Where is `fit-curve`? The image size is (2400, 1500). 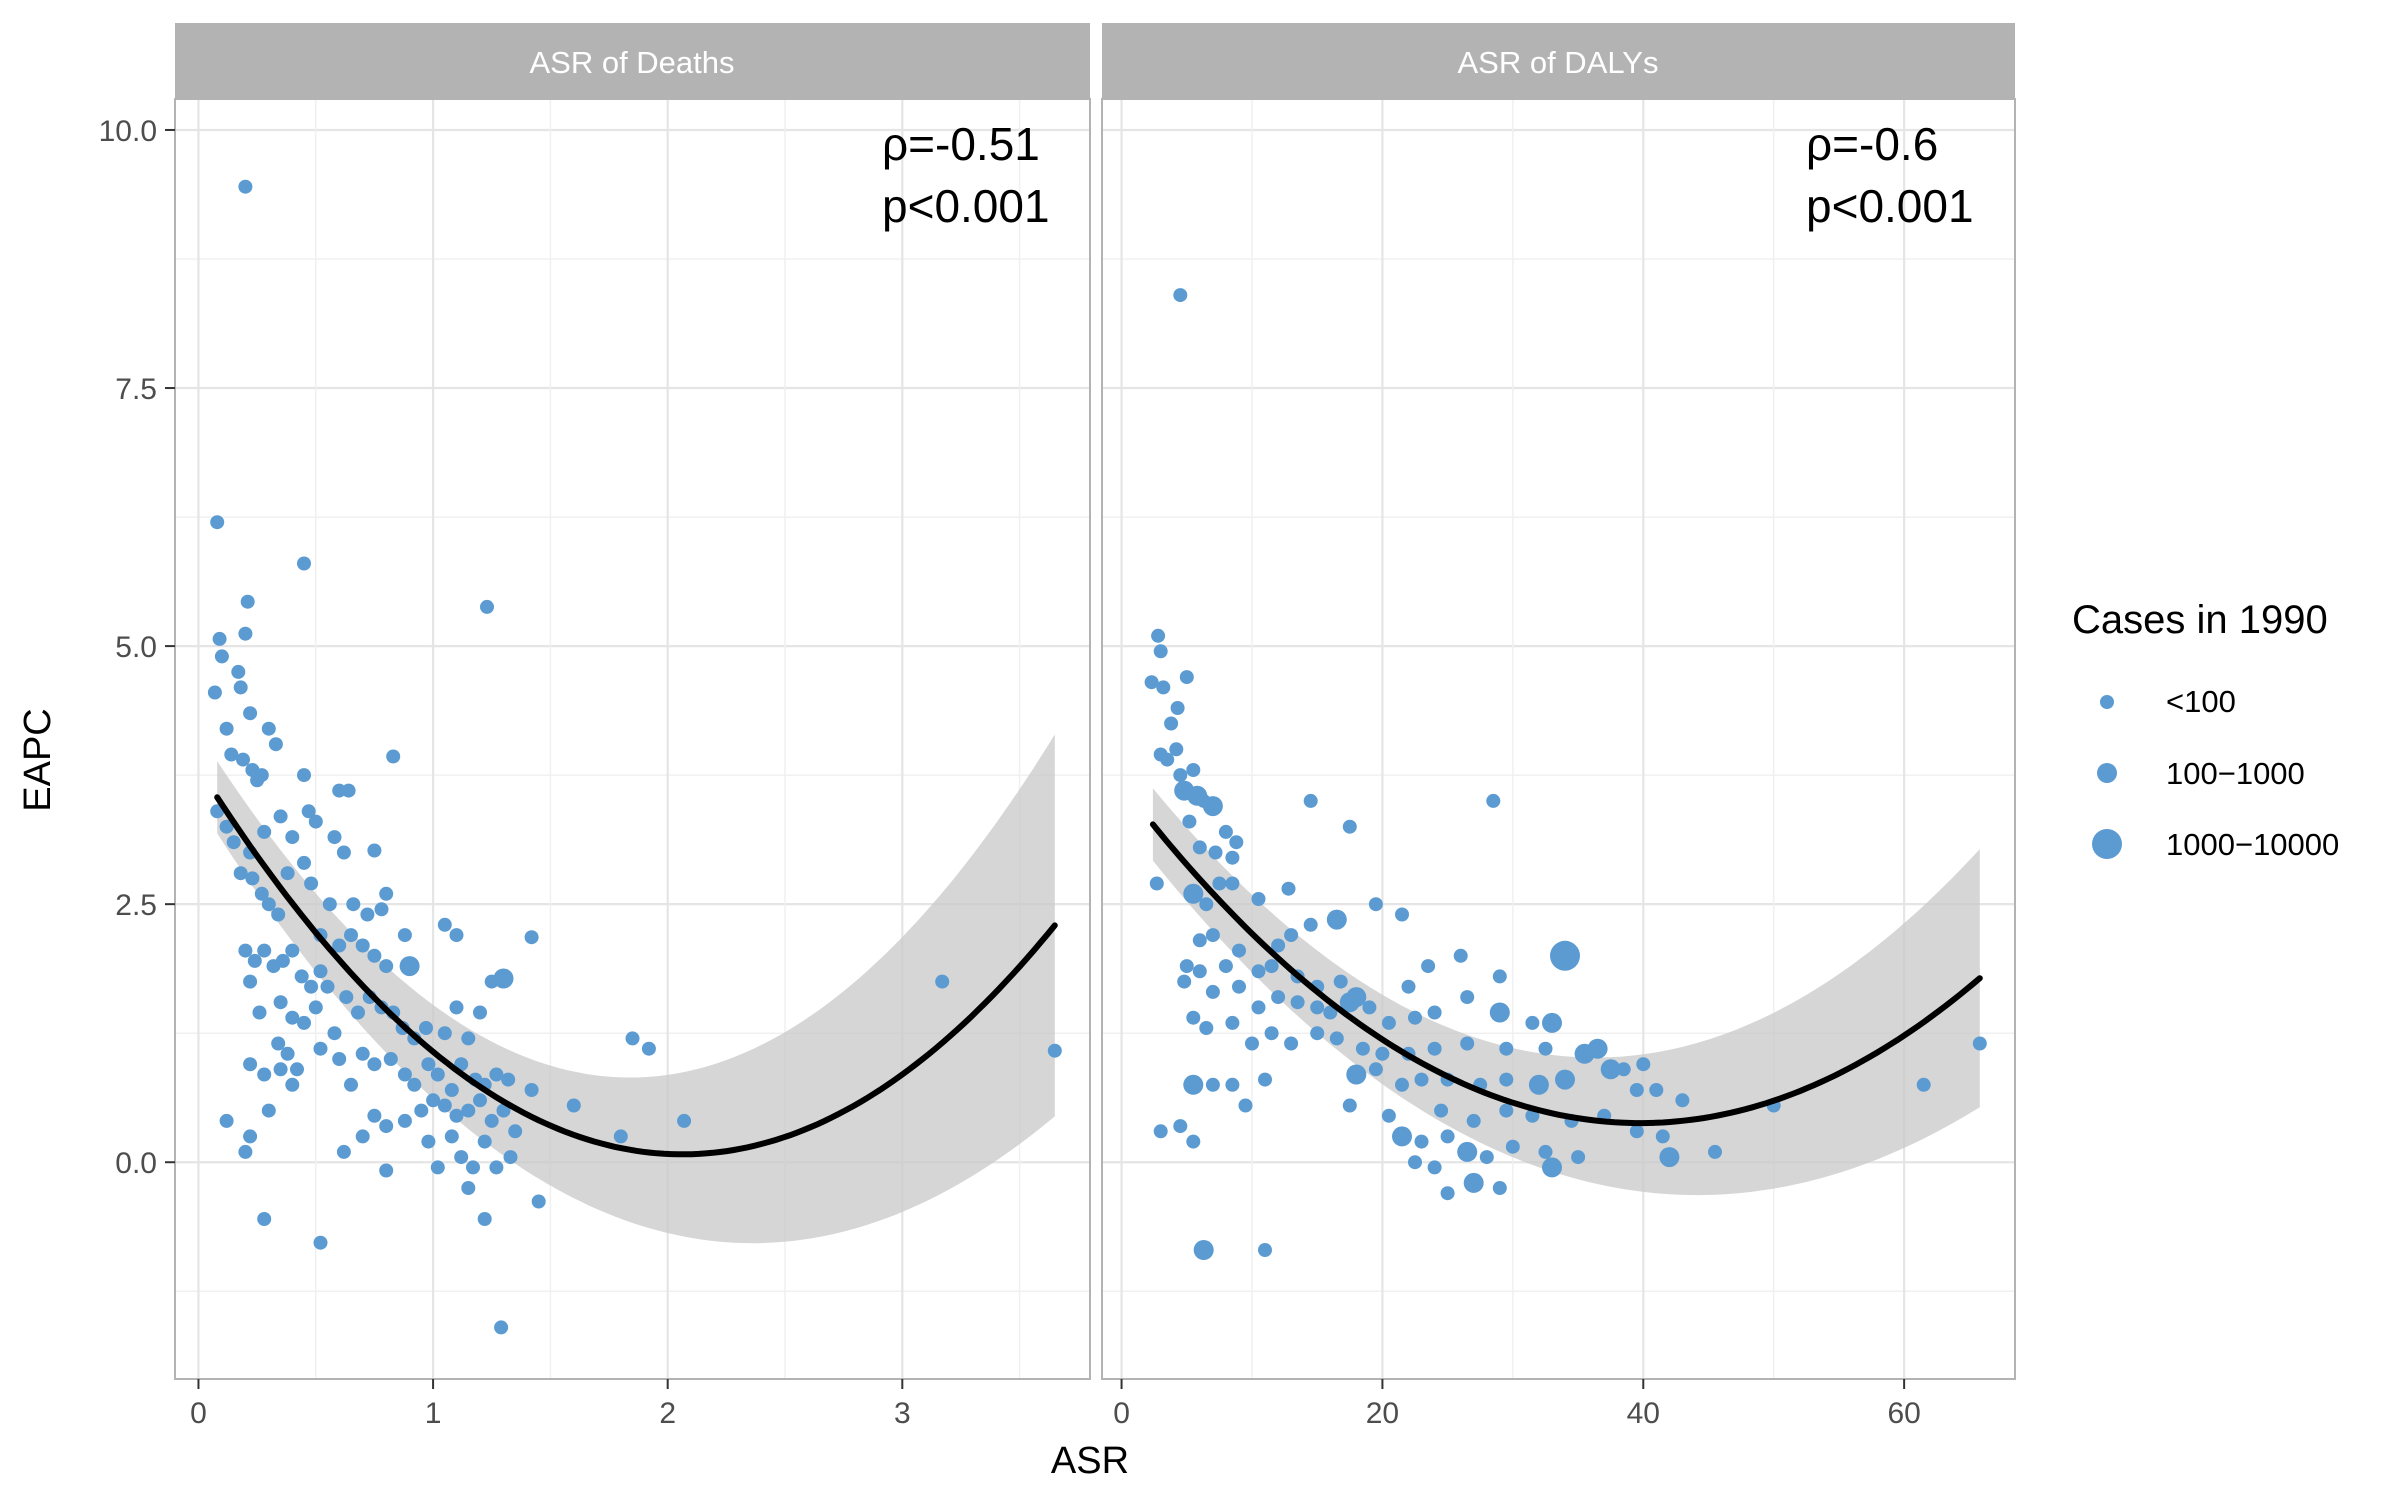
fit-curve is located at coordinates (1566, 974).